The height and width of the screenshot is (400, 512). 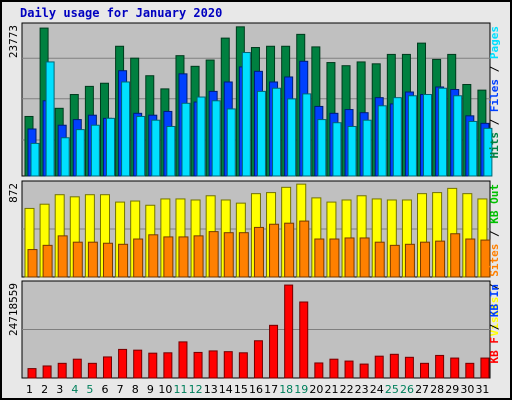 I want to click on legend-bottom-item-0: KB F, so click(x=494, y=350).